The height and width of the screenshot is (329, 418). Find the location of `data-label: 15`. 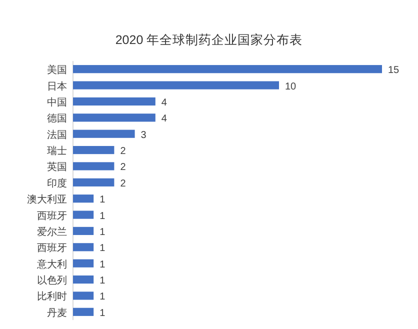

data-label: 15 is located at coordinates (394, 70).